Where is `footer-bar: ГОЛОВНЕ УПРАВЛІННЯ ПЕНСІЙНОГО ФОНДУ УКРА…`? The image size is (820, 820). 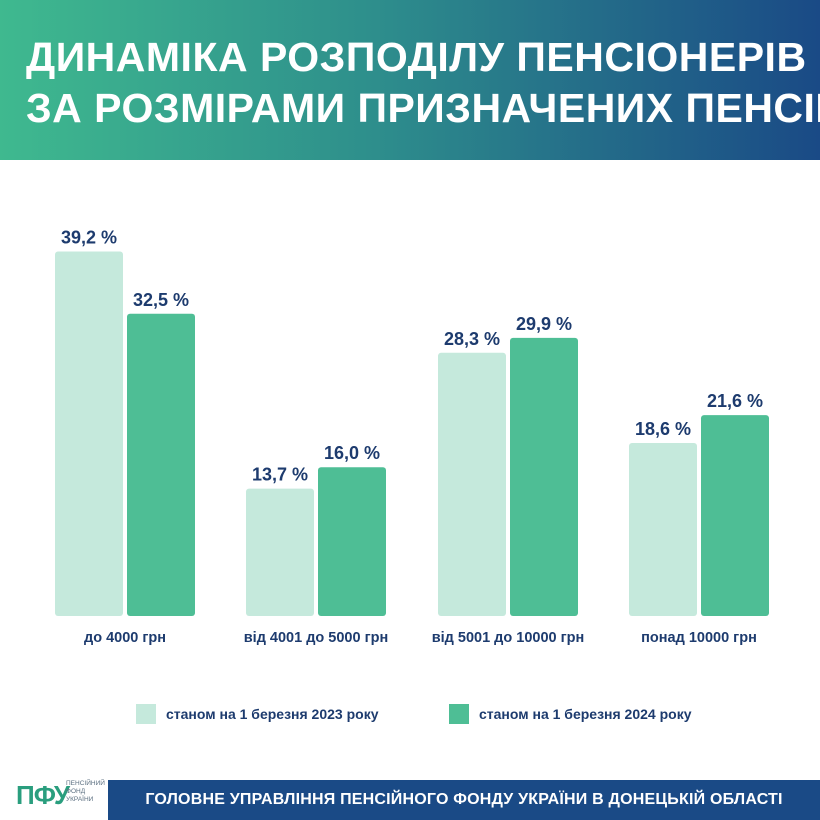 footer-bar: ГОЛОВНЕ УПРАВЛІННЯ ПЕНСІЙНОГО ФОНДУ УКРА… is located at coordinates (464, 800).